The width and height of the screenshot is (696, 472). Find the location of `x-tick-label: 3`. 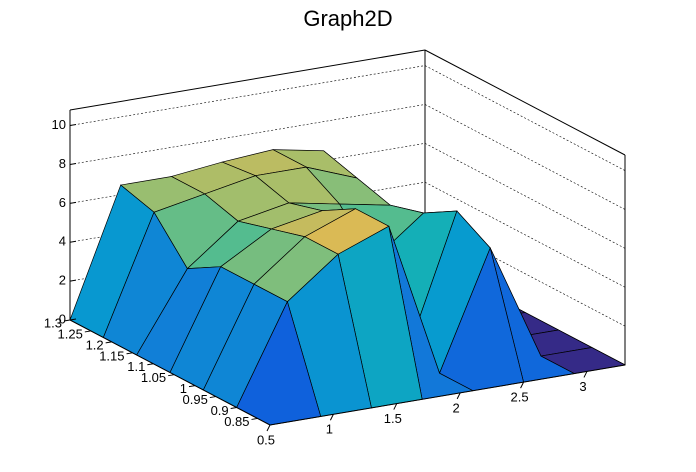

x-tick-label: 3 is located at coordinates (582, 386).